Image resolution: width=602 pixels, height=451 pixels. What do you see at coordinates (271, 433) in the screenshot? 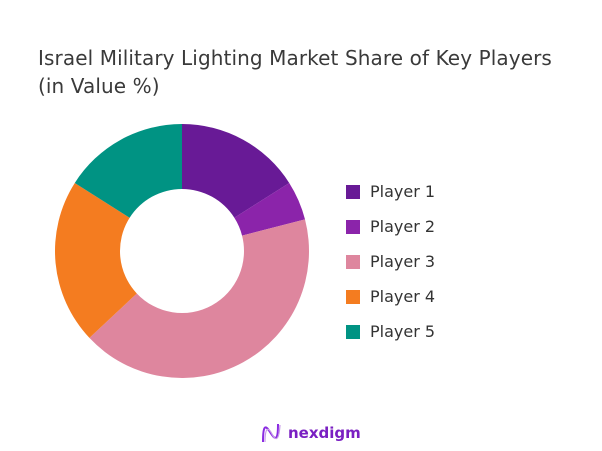
I see `logo-wave-icon` at bounding box center [271, 433].